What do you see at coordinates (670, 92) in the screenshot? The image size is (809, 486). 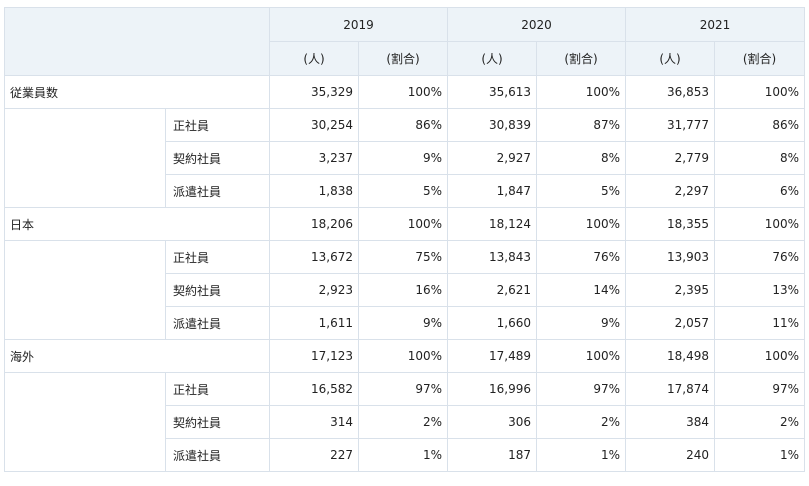 I see `count-cell: 36,853` at bounding box center [670, 92].